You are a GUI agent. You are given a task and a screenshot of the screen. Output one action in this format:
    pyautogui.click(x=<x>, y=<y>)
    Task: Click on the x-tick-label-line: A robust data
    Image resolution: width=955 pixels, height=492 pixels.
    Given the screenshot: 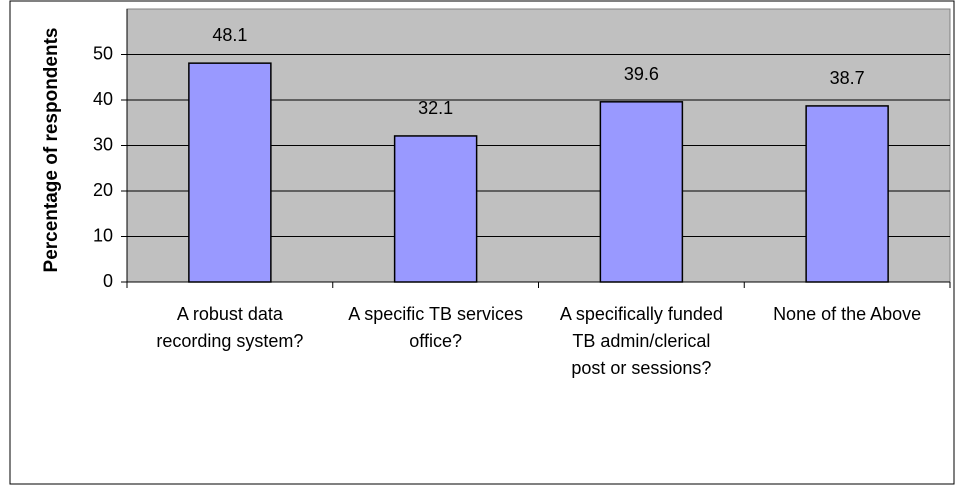 What is the action you would take?
    pyautogui.click(x=230, y=314)
    